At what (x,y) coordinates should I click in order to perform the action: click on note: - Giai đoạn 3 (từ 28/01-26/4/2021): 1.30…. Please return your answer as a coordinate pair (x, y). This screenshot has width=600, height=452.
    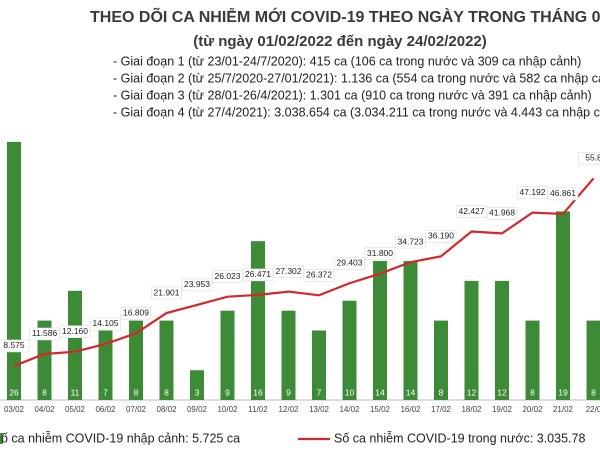
    Looking at the image, I should click on (352, 95).